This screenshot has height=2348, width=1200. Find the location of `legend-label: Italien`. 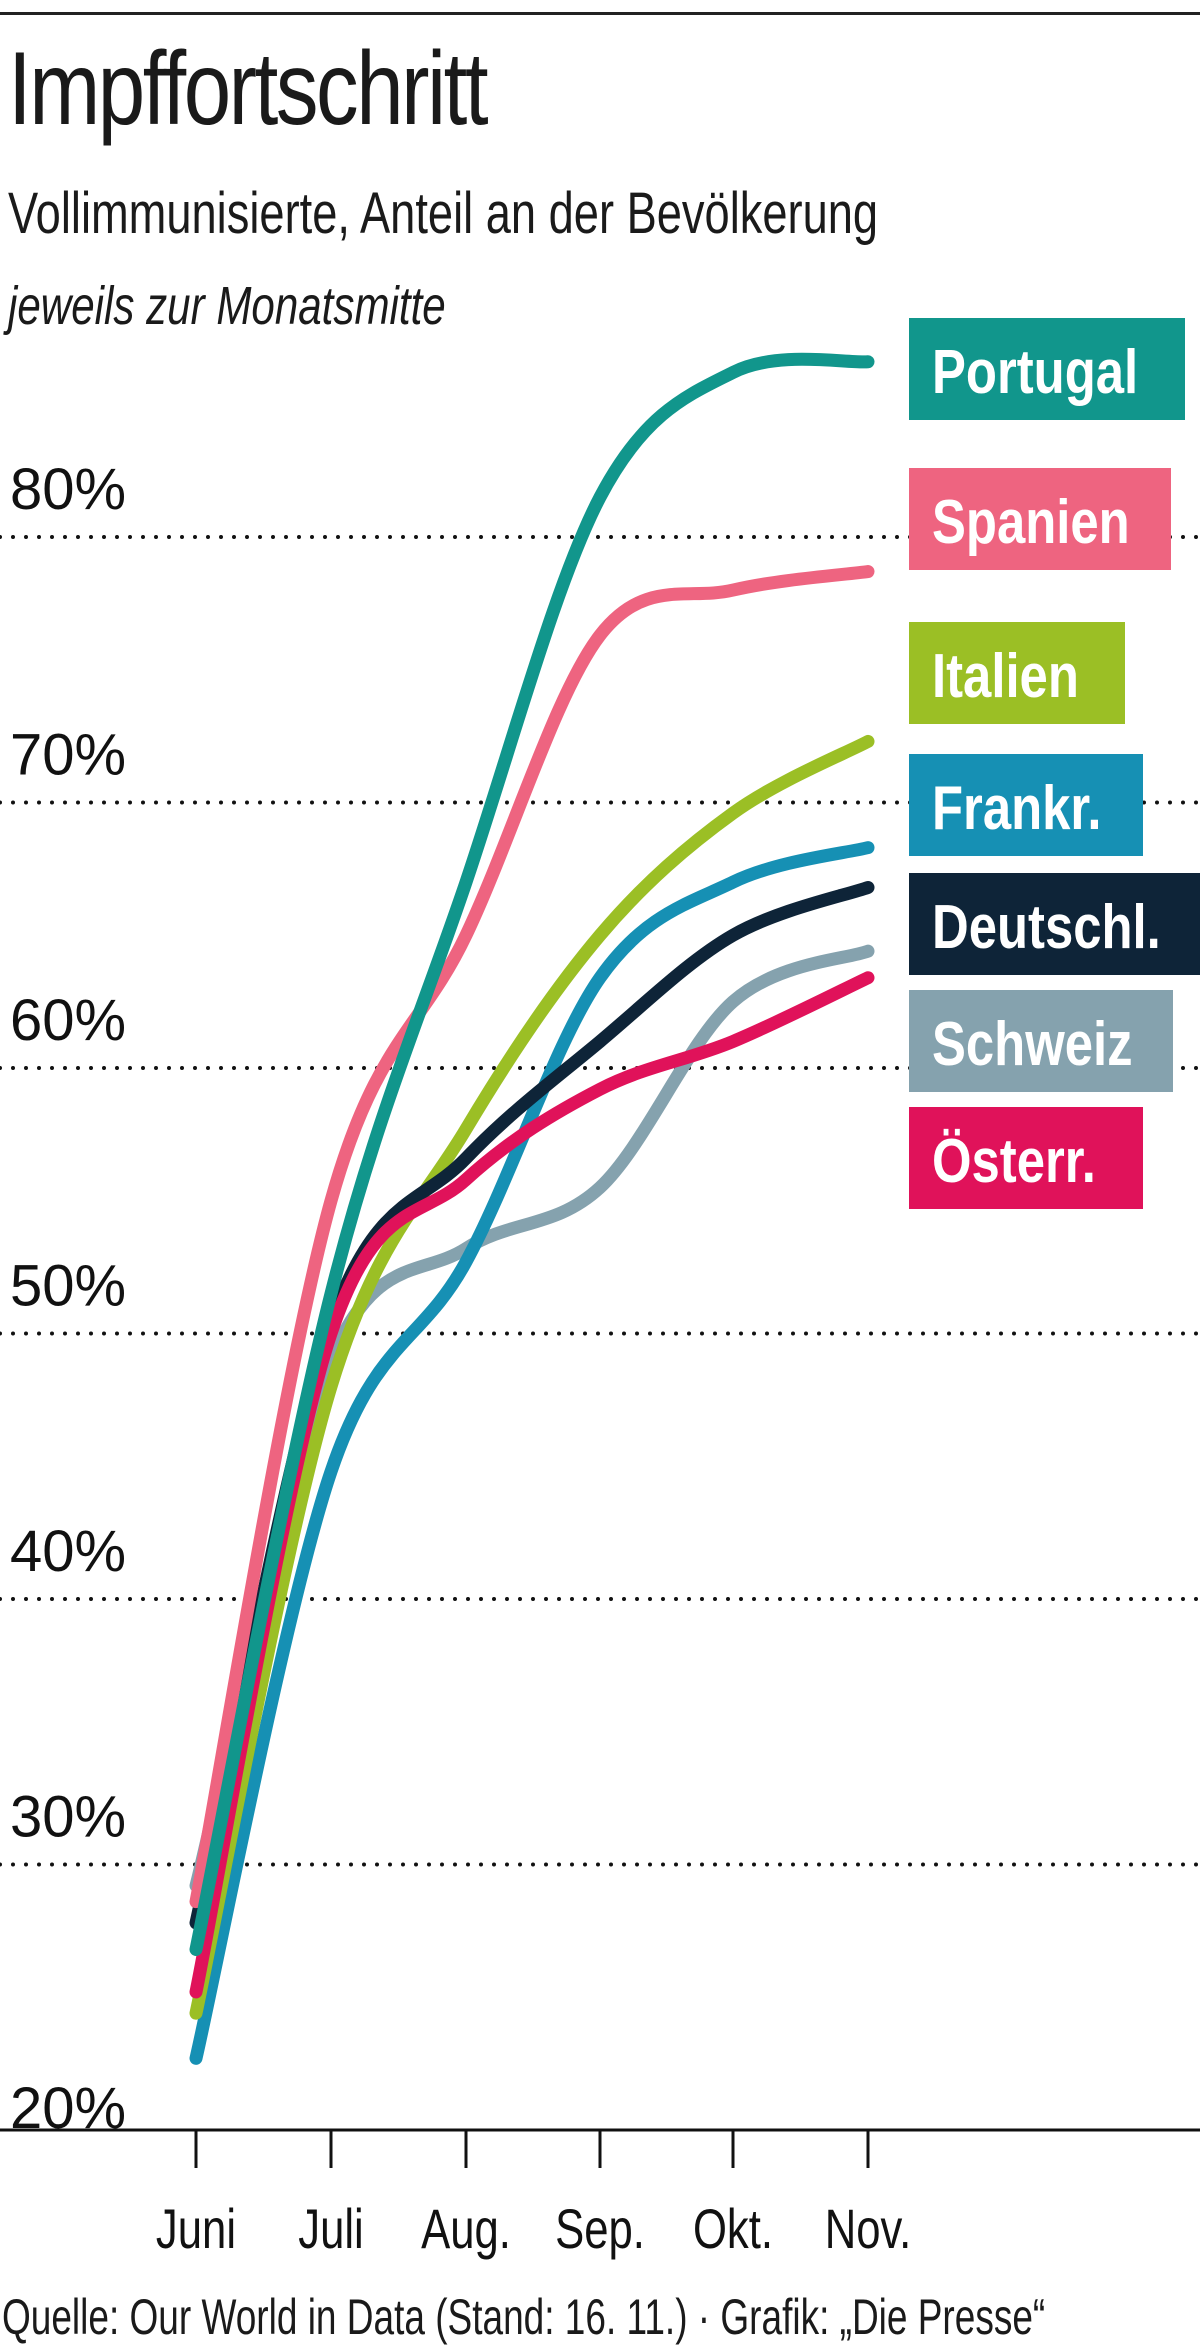

legend-label: Italien is located at coordinates (1005, 676).